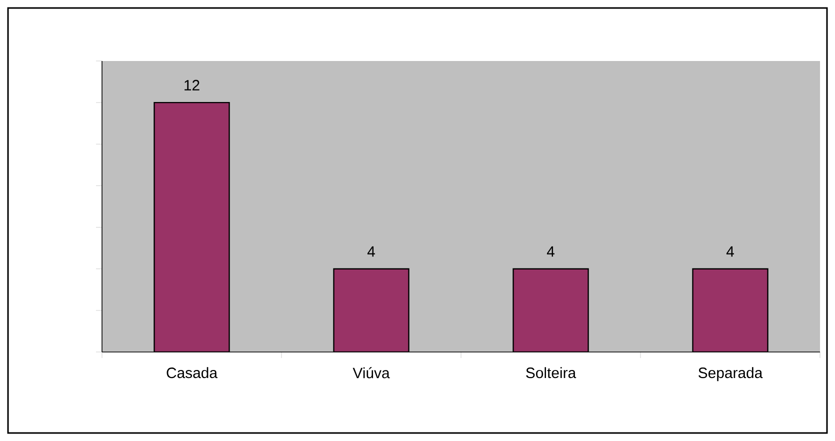 The height and width of the screenshot is (441, 835). Describe the element at coordinates (371, 372) in the screenshot. I see `x-tick-label: Viúva` at that location.